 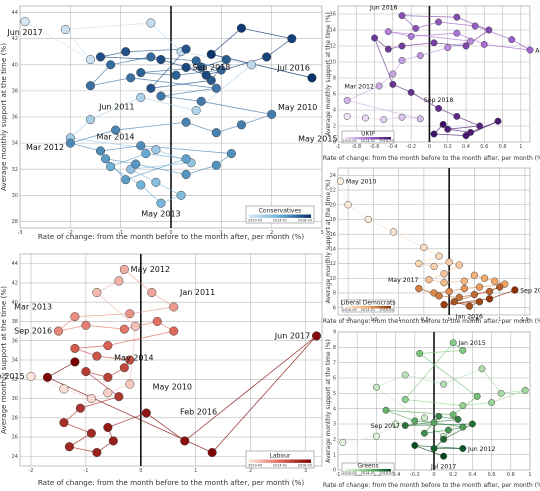 What do you see at coordinates (334, 425) in the screenshot?
I see `y-tick-label: 3` at bounding box center [334, 425].